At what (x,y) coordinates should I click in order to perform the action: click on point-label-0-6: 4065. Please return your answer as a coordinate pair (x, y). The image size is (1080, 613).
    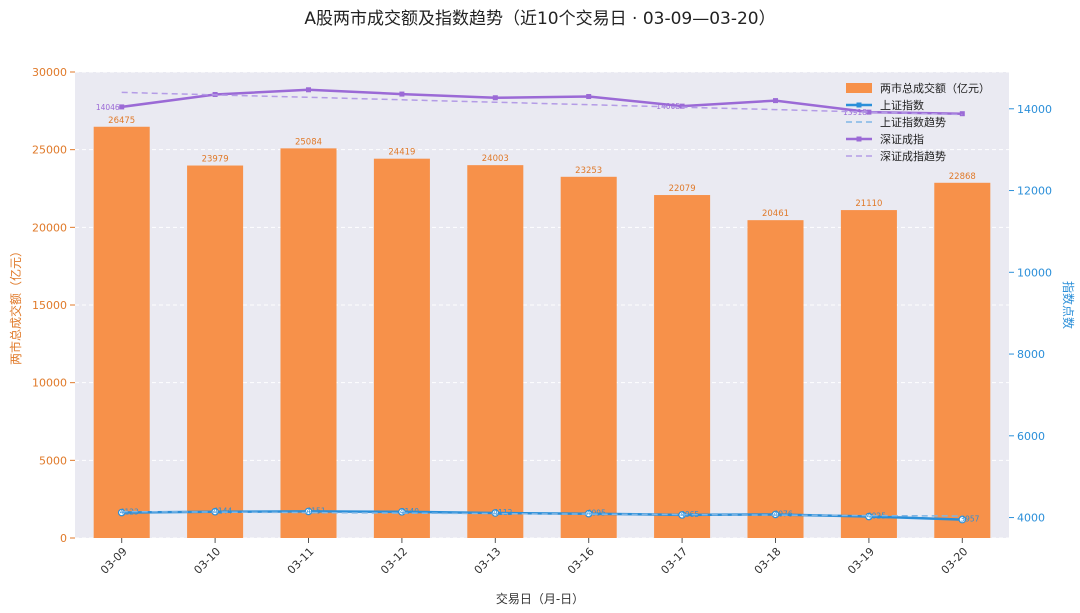
    Looking at the image, I should click on (689, 514).